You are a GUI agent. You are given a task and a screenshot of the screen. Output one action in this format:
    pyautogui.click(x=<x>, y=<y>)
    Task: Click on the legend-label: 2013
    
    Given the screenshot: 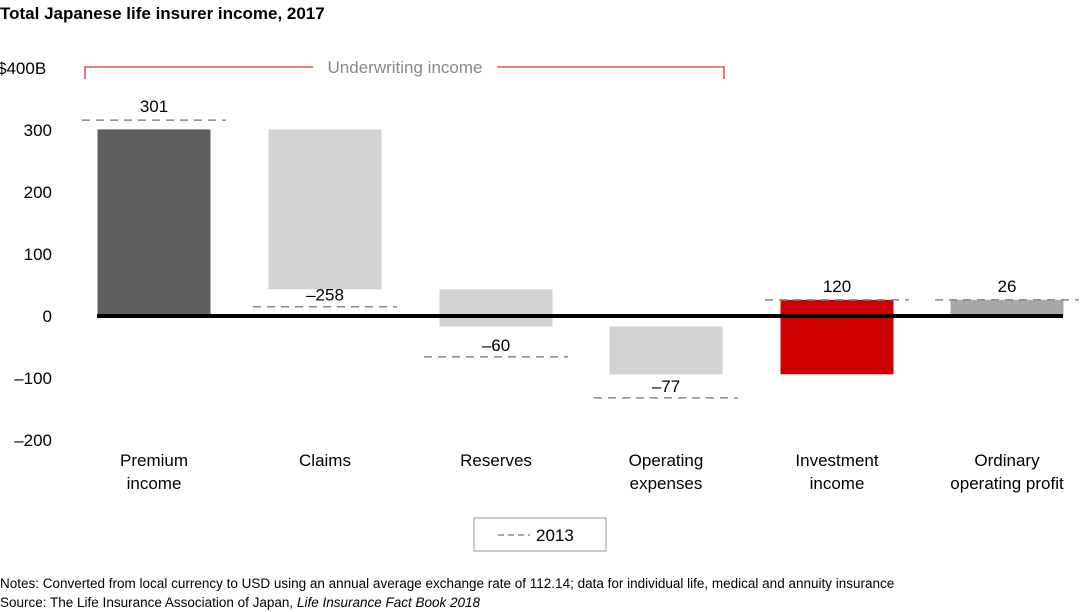 What is the action you would take?
    pyautogui.click(x=555, y=535)
    